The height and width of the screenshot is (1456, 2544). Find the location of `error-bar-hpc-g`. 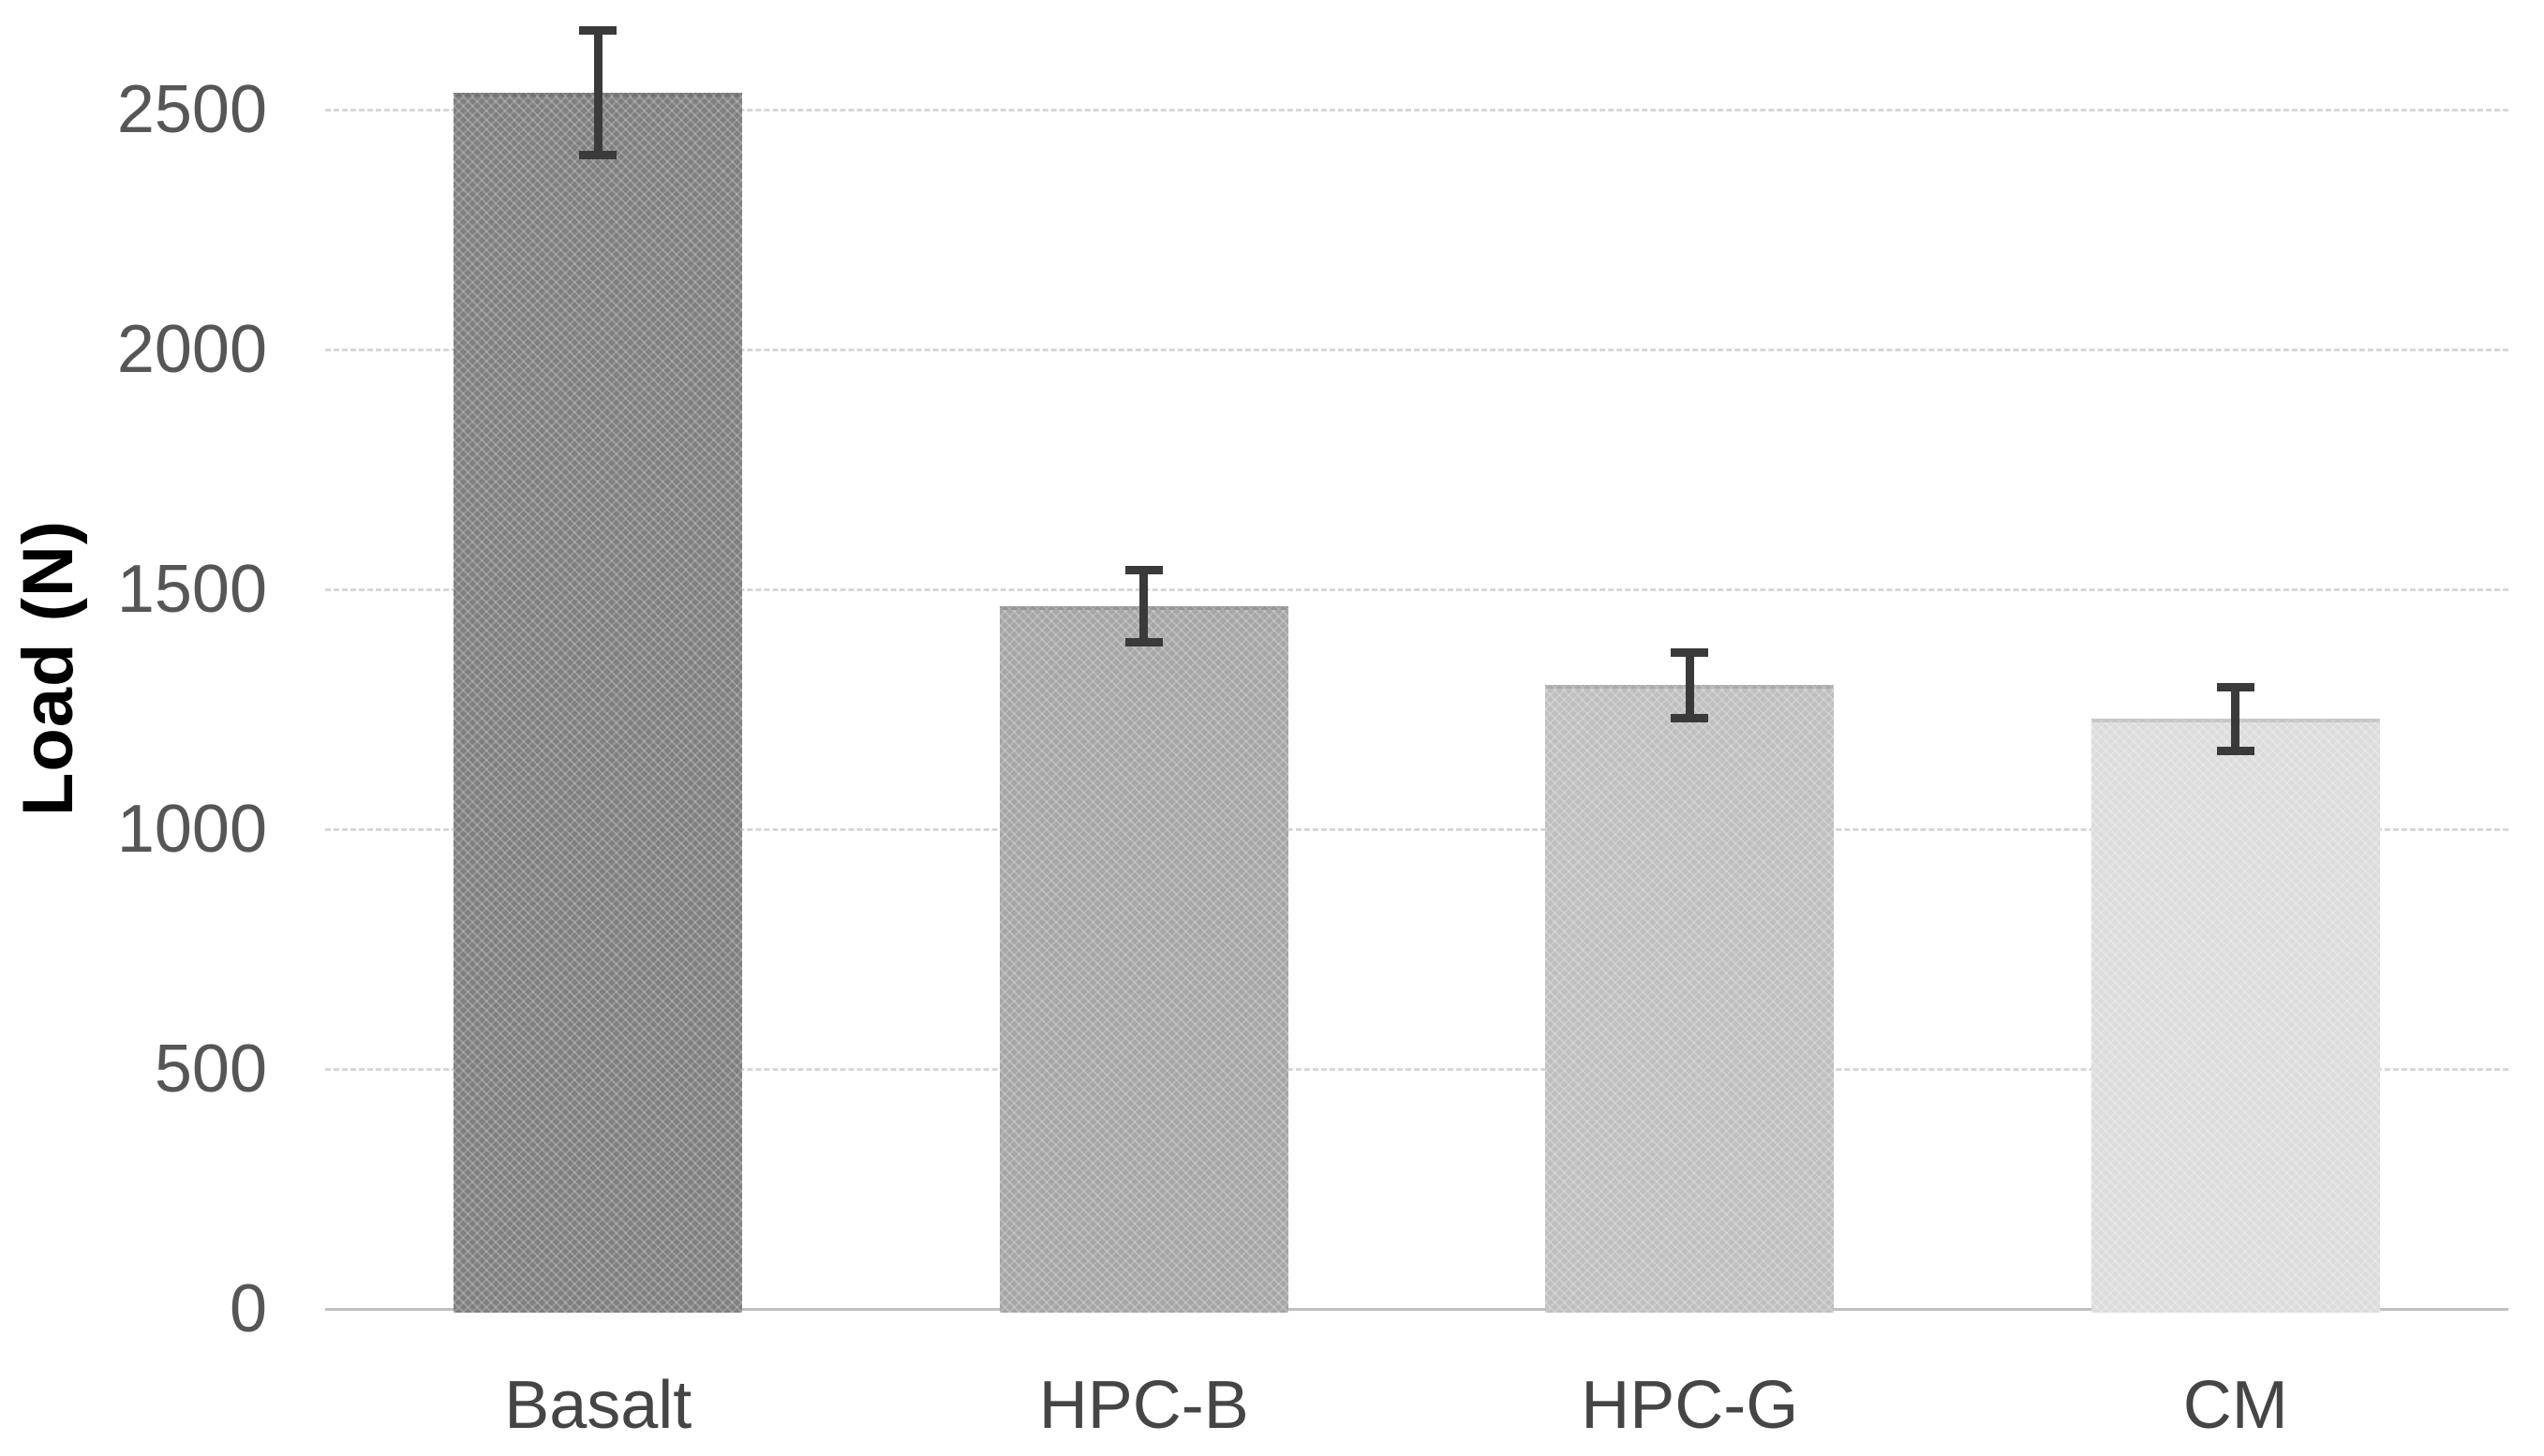

error-bar-hpc-g is located at coordinates (1690, 685).